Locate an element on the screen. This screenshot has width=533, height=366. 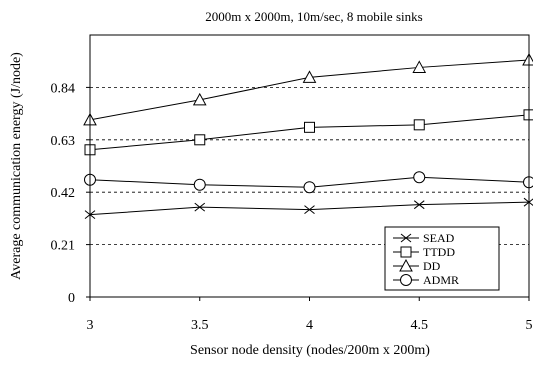
y-tick-label: 0.84 is located at coordinates (63, 88).